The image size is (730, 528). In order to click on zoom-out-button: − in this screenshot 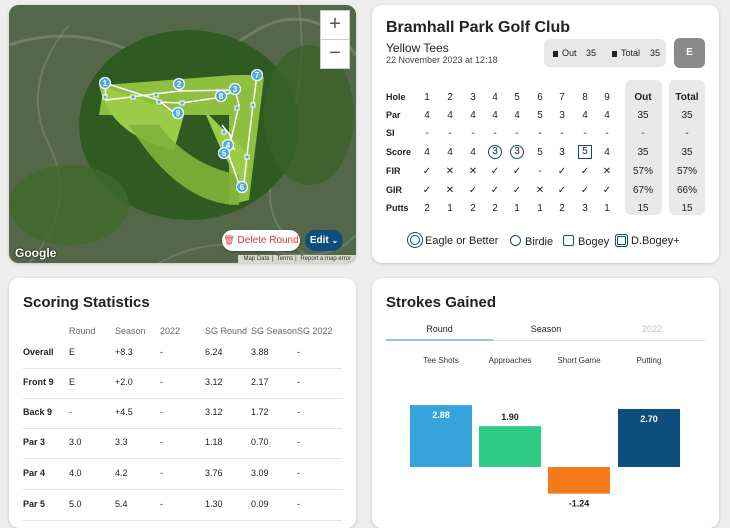, I will do `click(335, 54)`.